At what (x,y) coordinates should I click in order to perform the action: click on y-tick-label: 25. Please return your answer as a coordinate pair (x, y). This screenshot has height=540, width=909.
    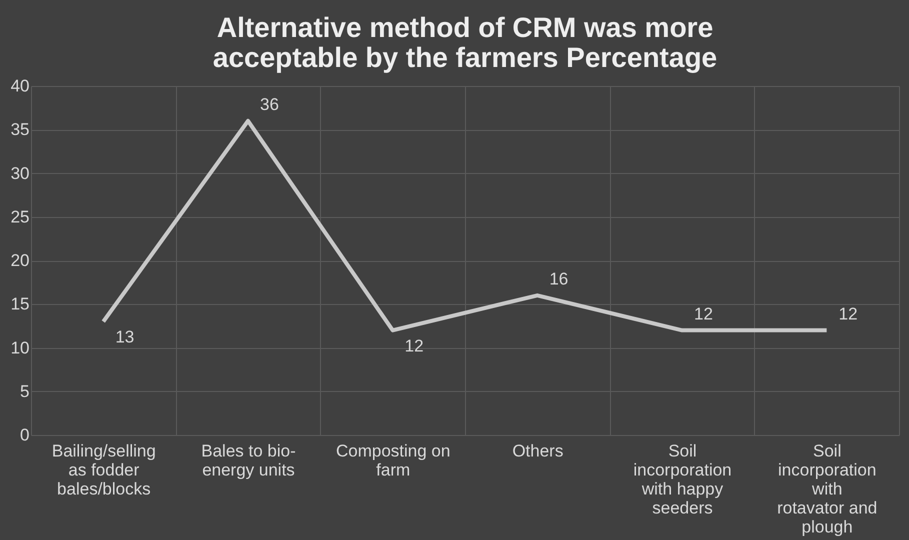
    Looking at the image, I should click on (20, 216).